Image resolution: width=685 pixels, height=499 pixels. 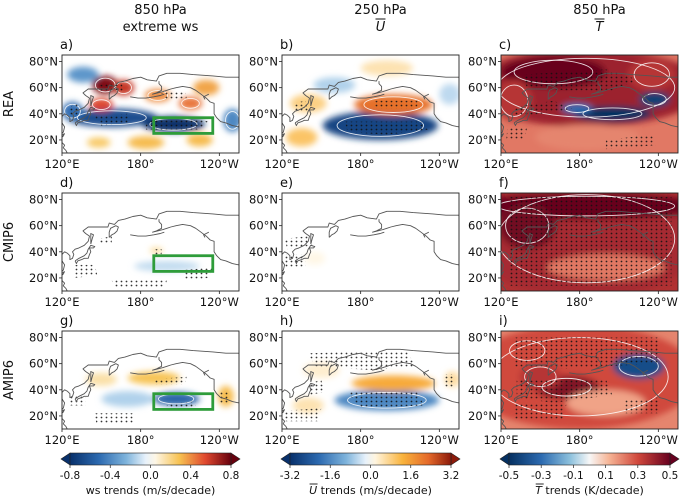 What do you see at coordinates (286, 183) in the screenshot?
I see `panel-label-e: e)` at bounding box center [286, 183].